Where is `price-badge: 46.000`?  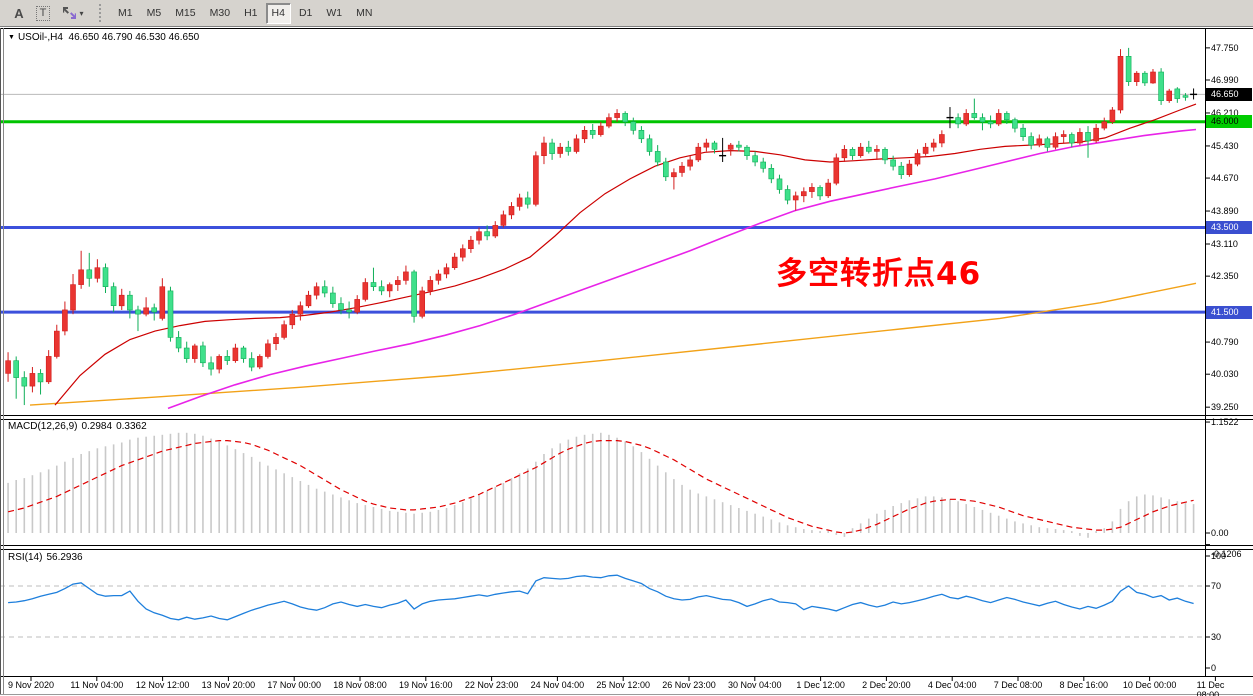
price-badge: 46.000 is located at coordinates (1229, 122).